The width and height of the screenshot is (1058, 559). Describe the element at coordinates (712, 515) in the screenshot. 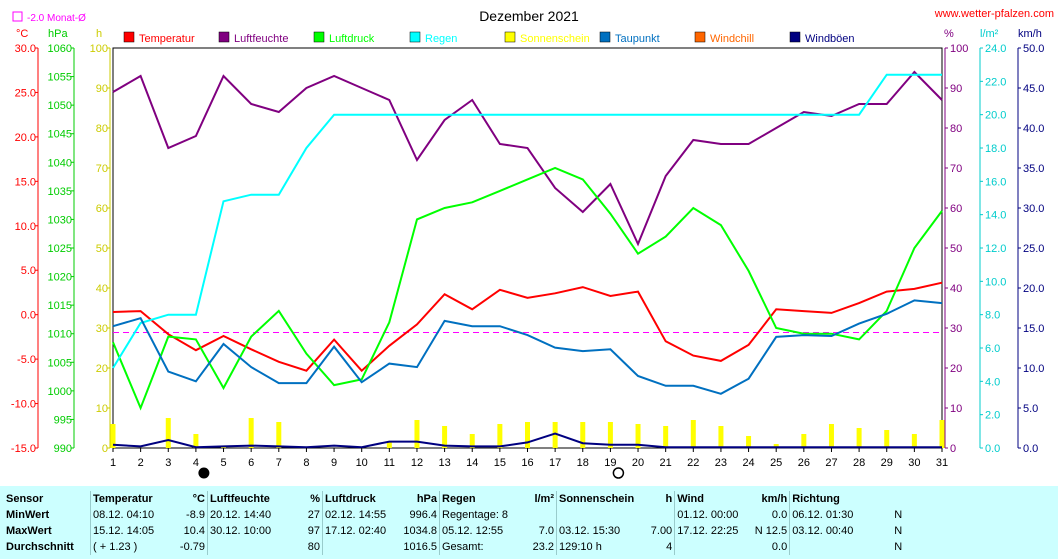

I see `stats-cell-wind-time: 01.12. 00:00` at that location.